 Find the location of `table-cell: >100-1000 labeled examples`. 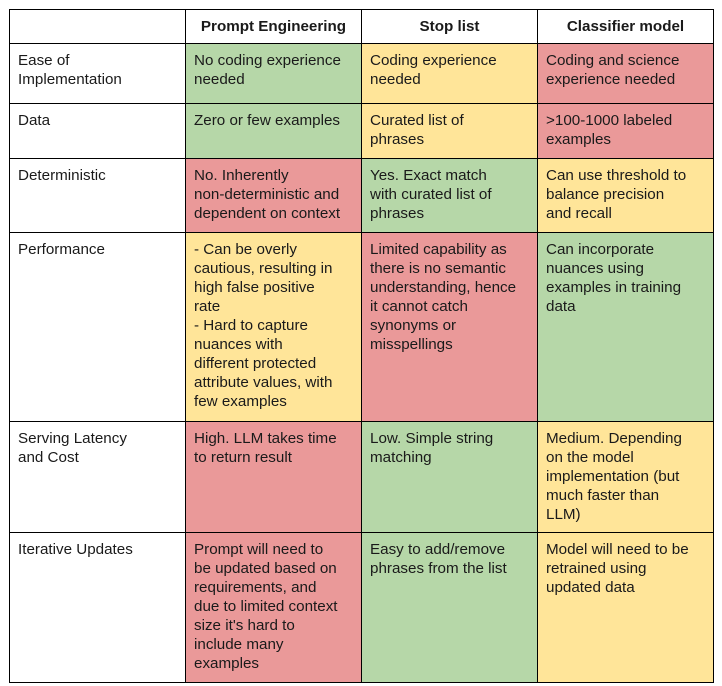

table-cell: >100-1000 labeled examples is located at coordinates (625, 131).